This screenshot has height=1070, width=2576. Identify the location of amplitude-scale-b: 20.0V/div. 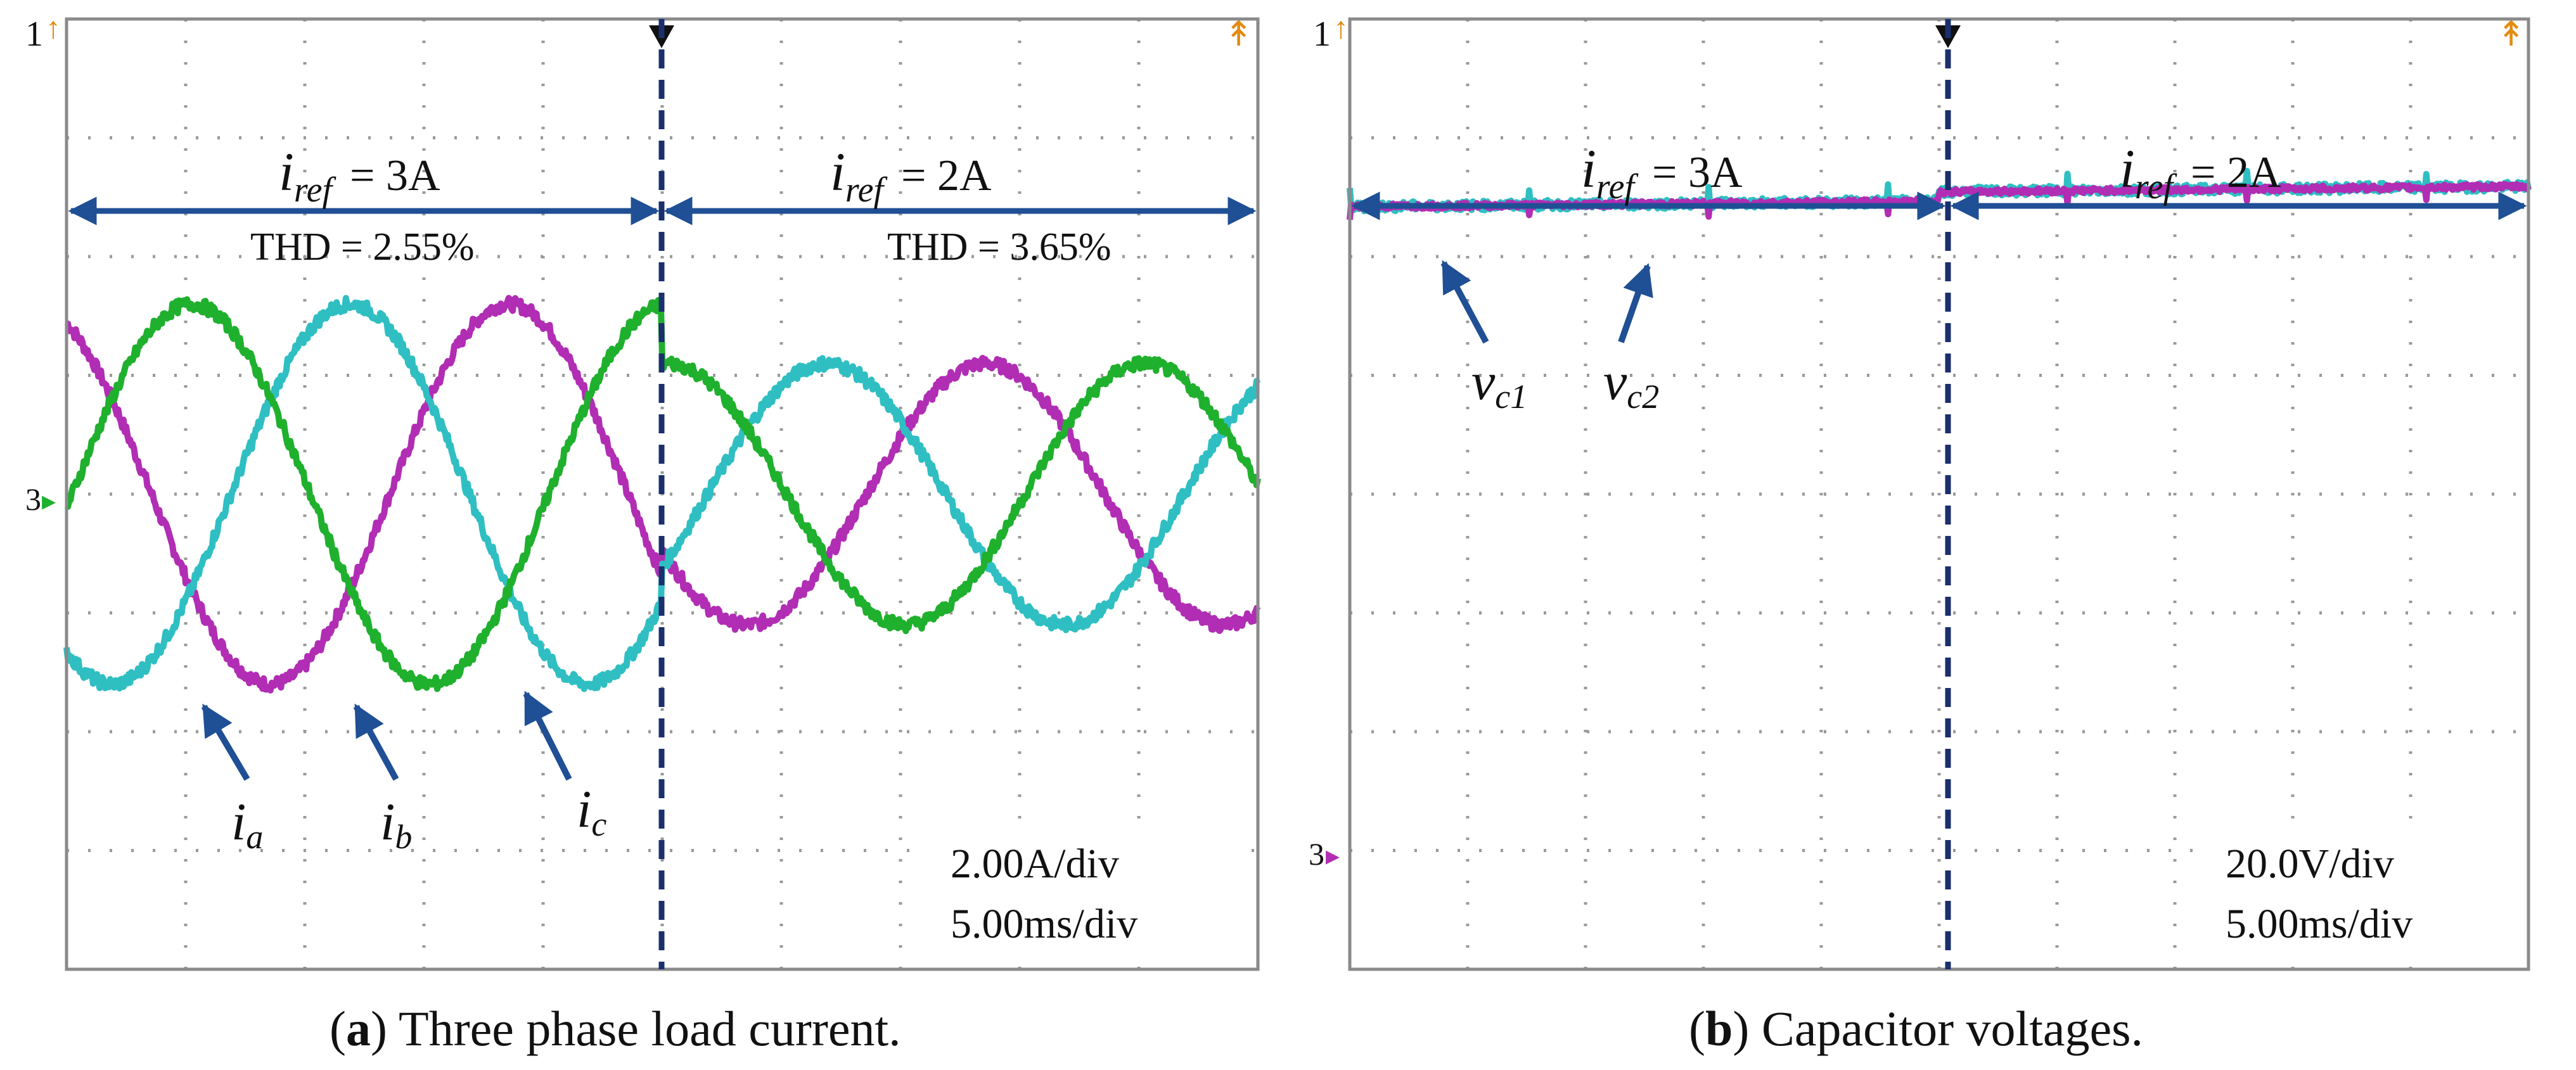
(2310, 864).